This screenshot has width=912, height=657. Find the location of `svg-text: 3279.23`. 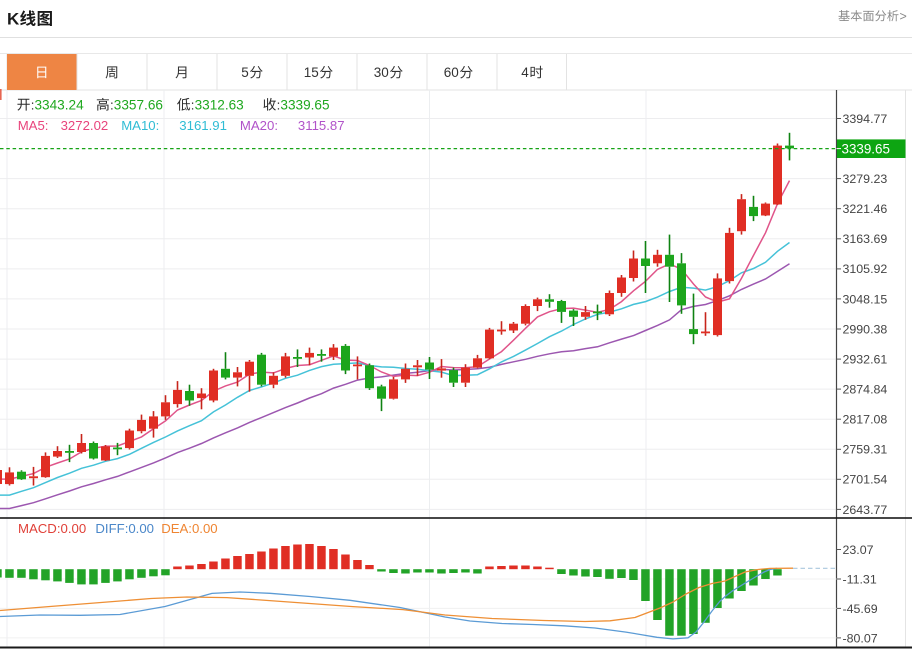

svg-text: 3279.23 is located at coordinates (865, 179).